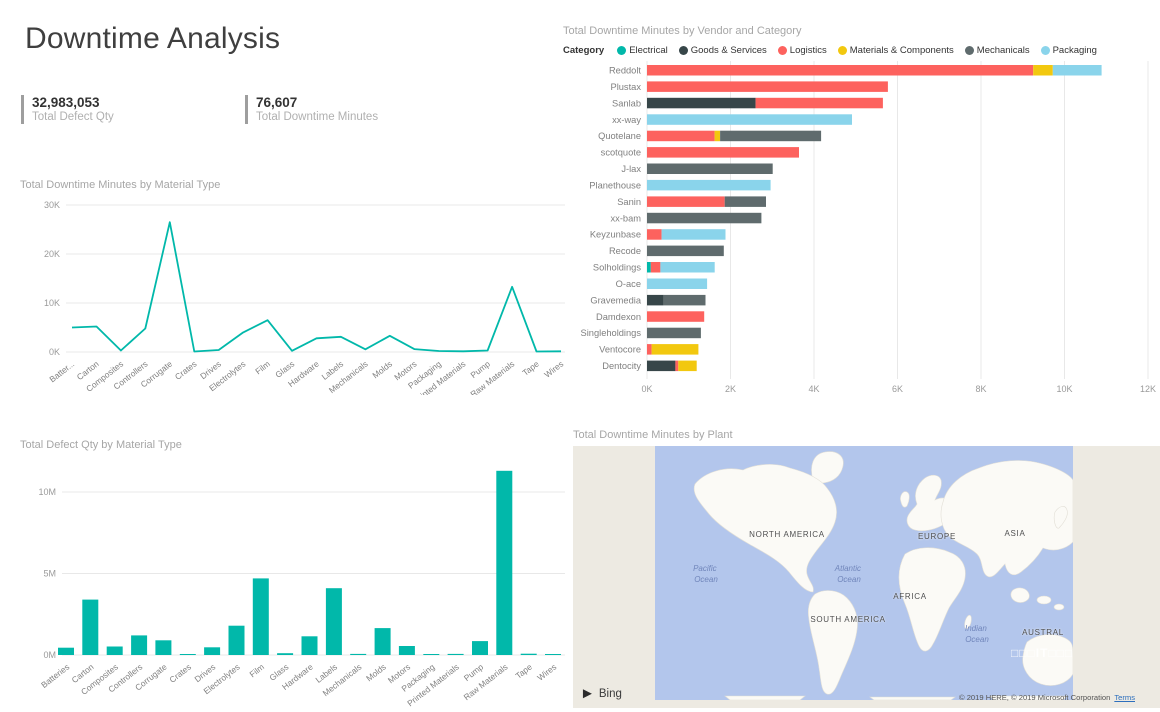  I want to click on bar-segment-quotelane-materials-components, so click(717, 136).